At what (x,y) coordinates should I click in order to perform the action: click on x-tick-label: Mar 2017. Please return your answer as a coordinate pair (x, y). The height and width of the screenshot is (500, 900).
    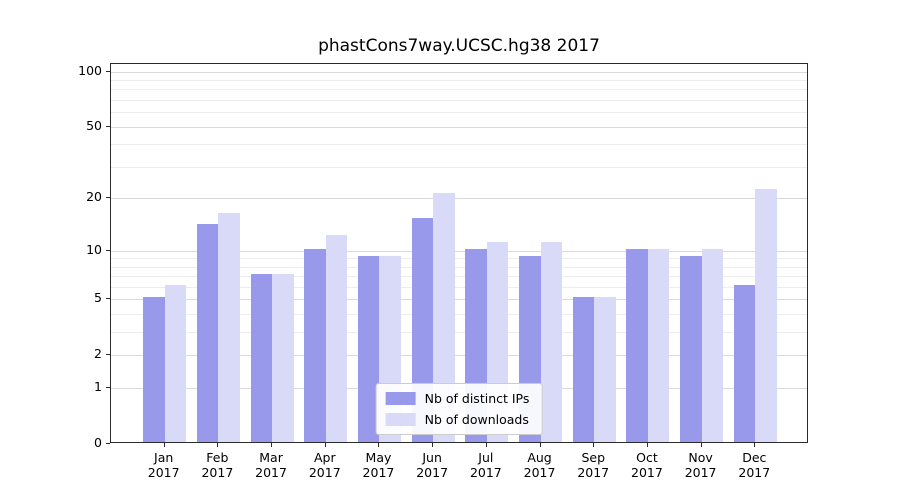
    Looking at the image, I should click on (271, 465).